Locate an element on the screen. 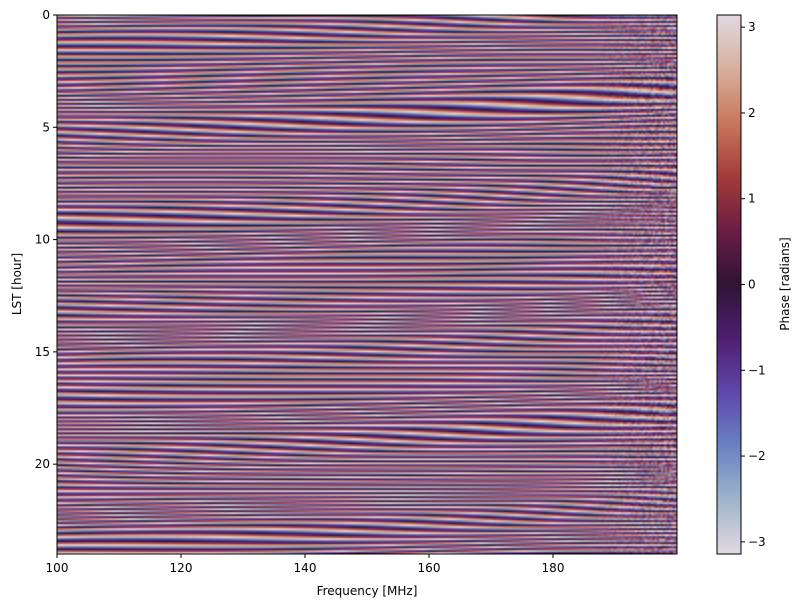 The width and height of the screenshot is (802, 607). x-tick-label: 120 is located at coordinates (181, 568).